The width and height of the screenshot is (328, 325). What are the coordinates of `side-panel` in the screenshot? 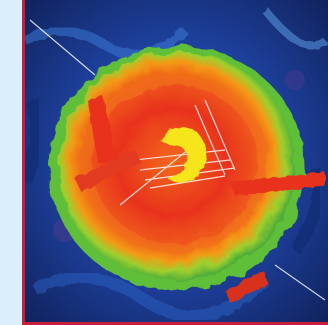 It's located at (11, 162).